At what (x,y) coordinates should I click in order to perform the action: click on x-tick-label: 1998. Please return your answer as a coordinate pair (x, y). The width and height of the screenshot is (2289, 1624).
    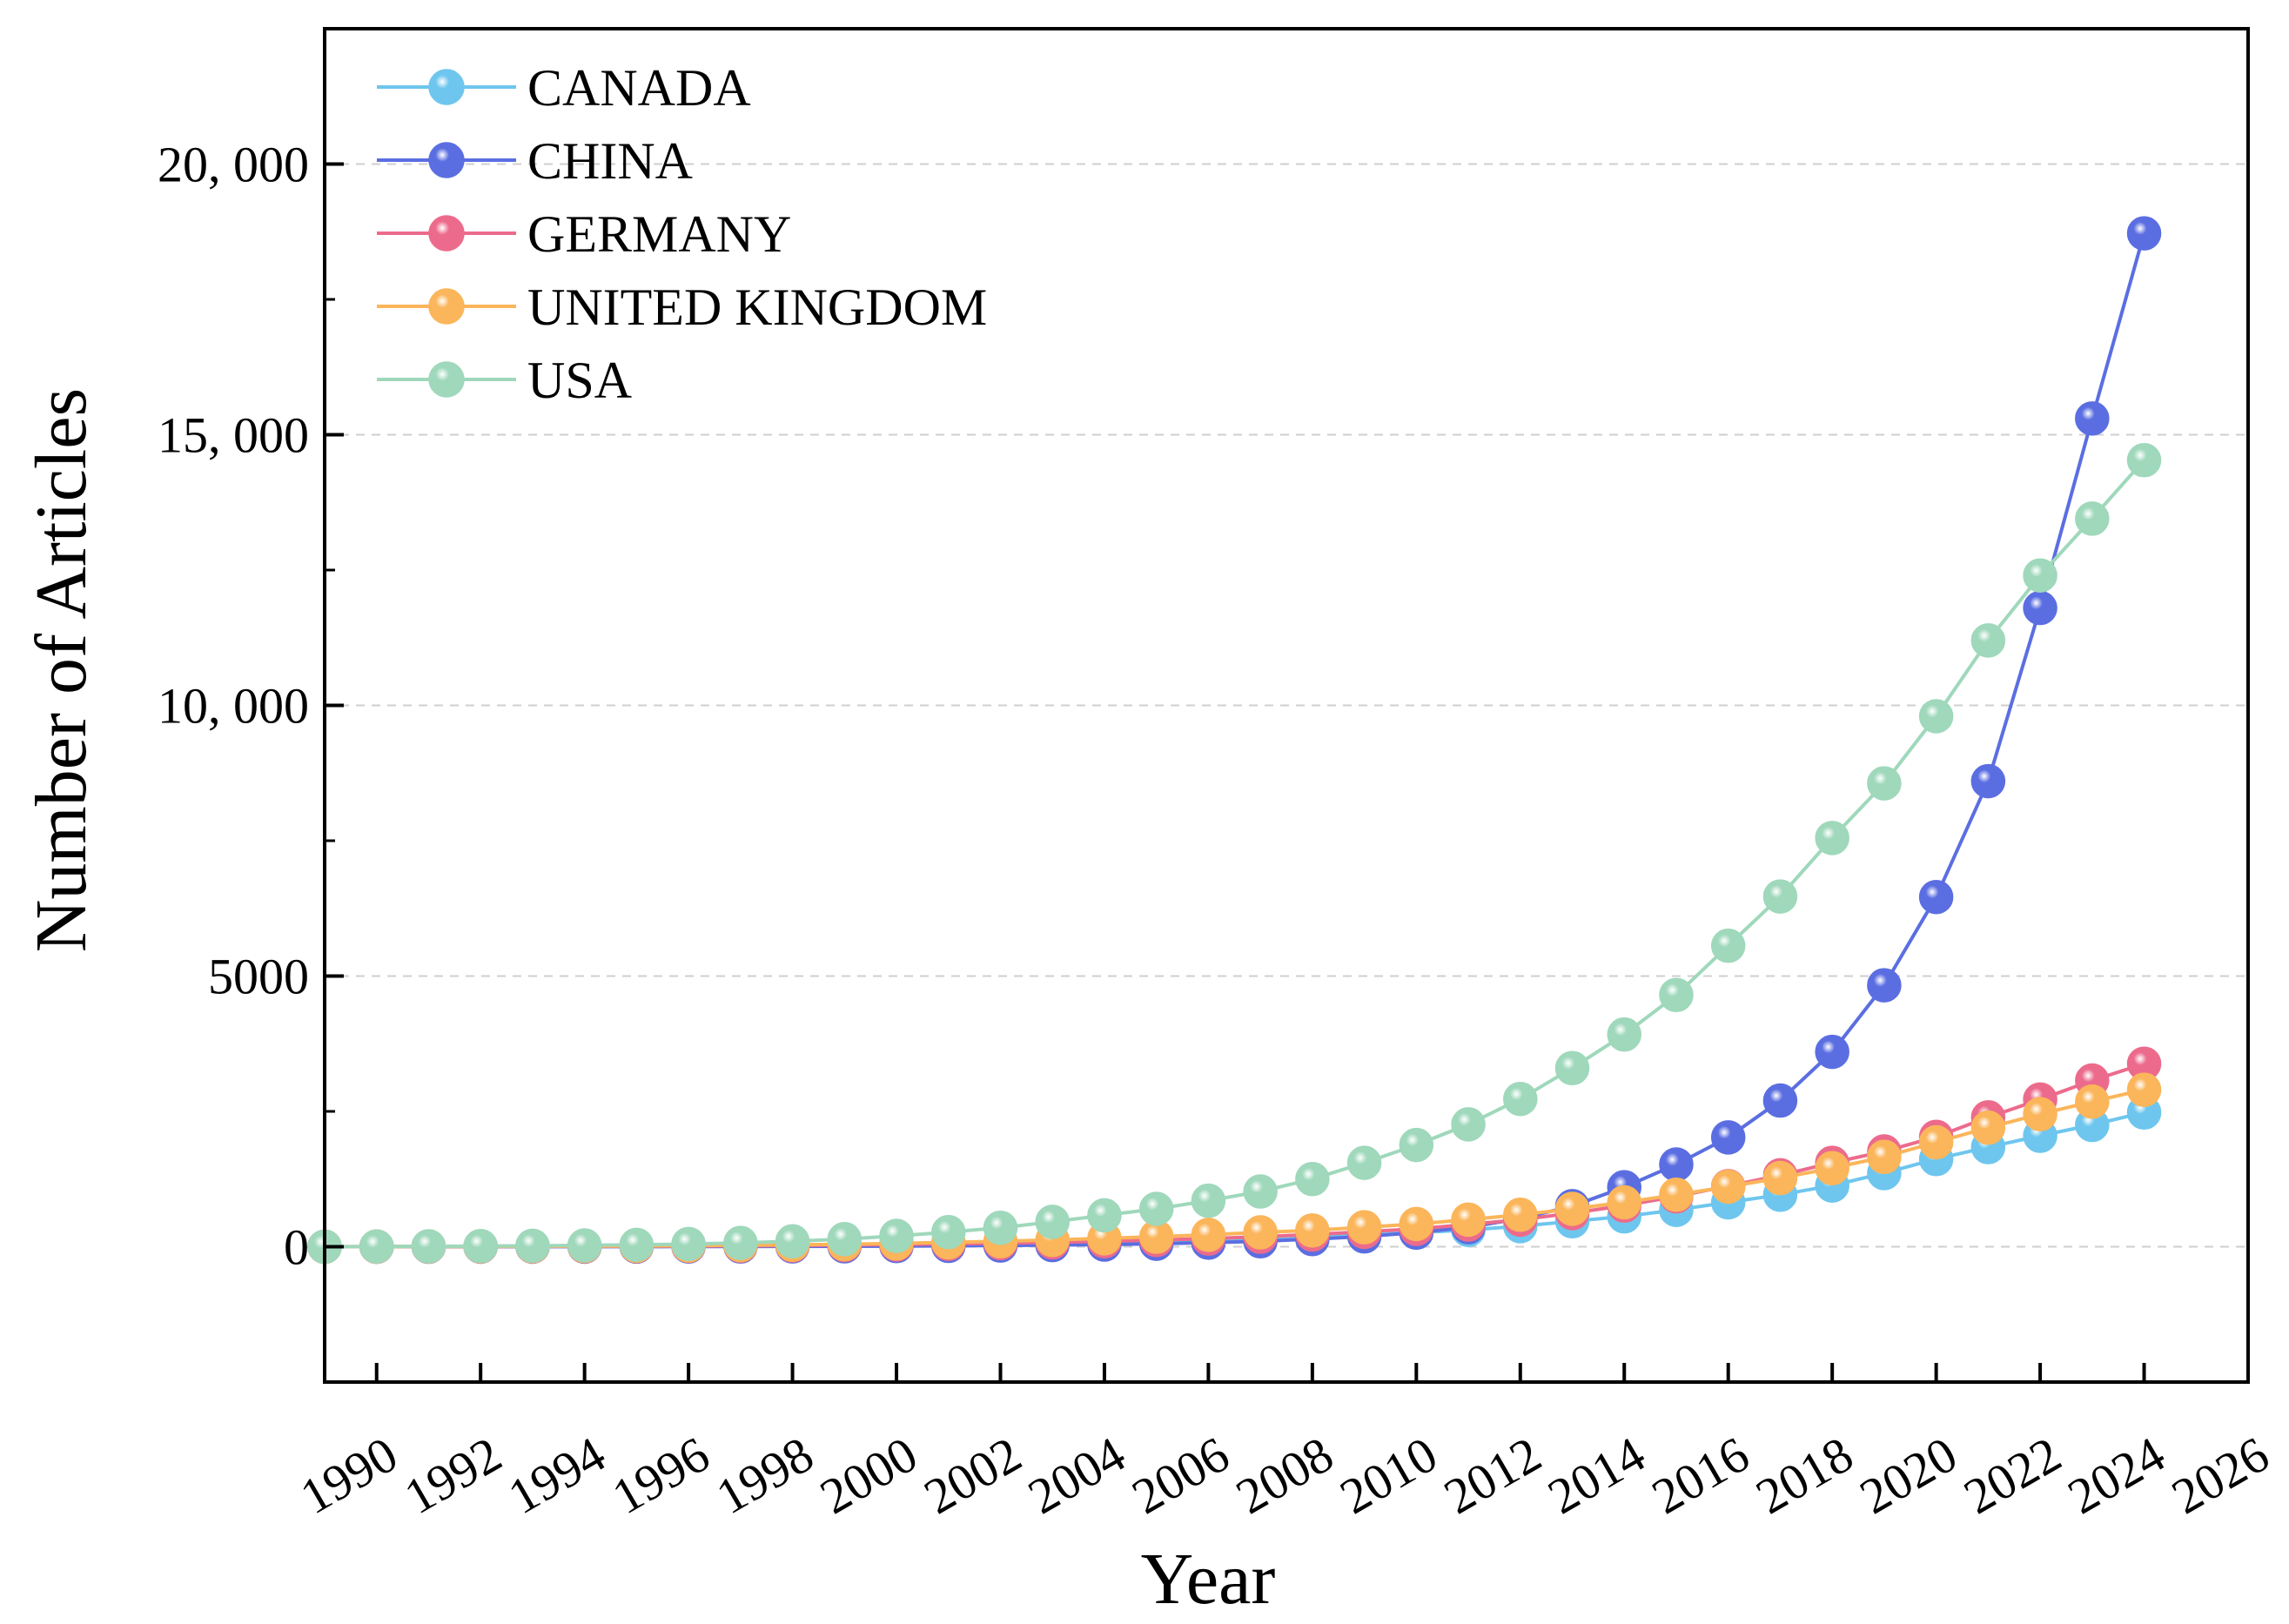
    Looking at the image, I should click on (764, 1475).